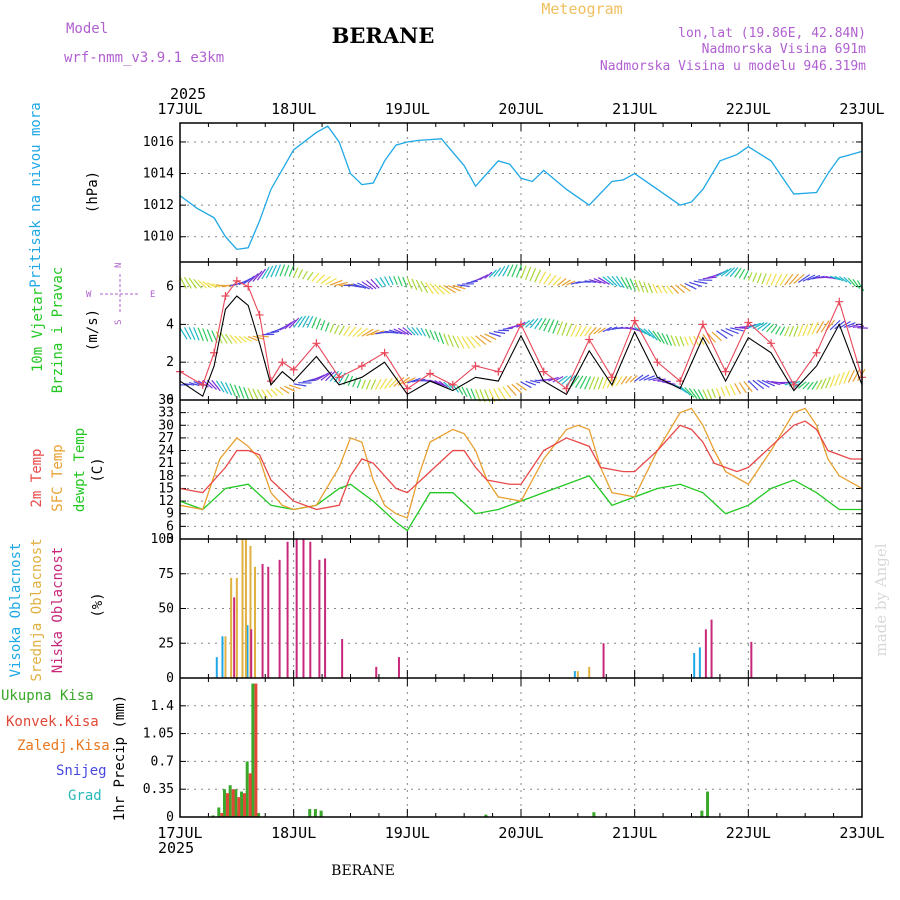 The height and width of the screenshot is (900, 900). Describe the element at coordinates (784, 49) in the screenshot. I see `elevation-label: Nadmorska Visina 691m` at that location.